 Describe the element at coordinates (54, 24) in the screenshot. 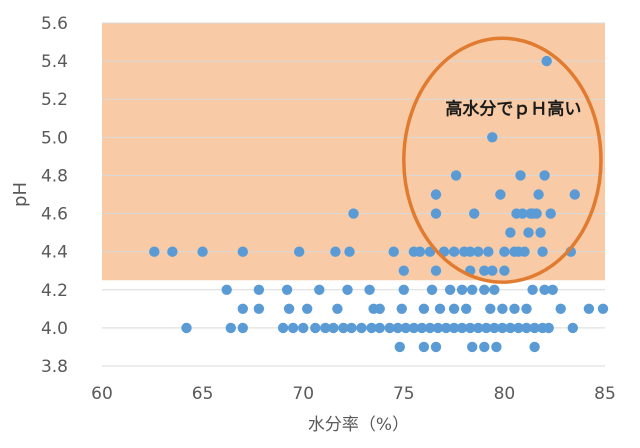

I see `y-tick-label: 5.6` at that location.